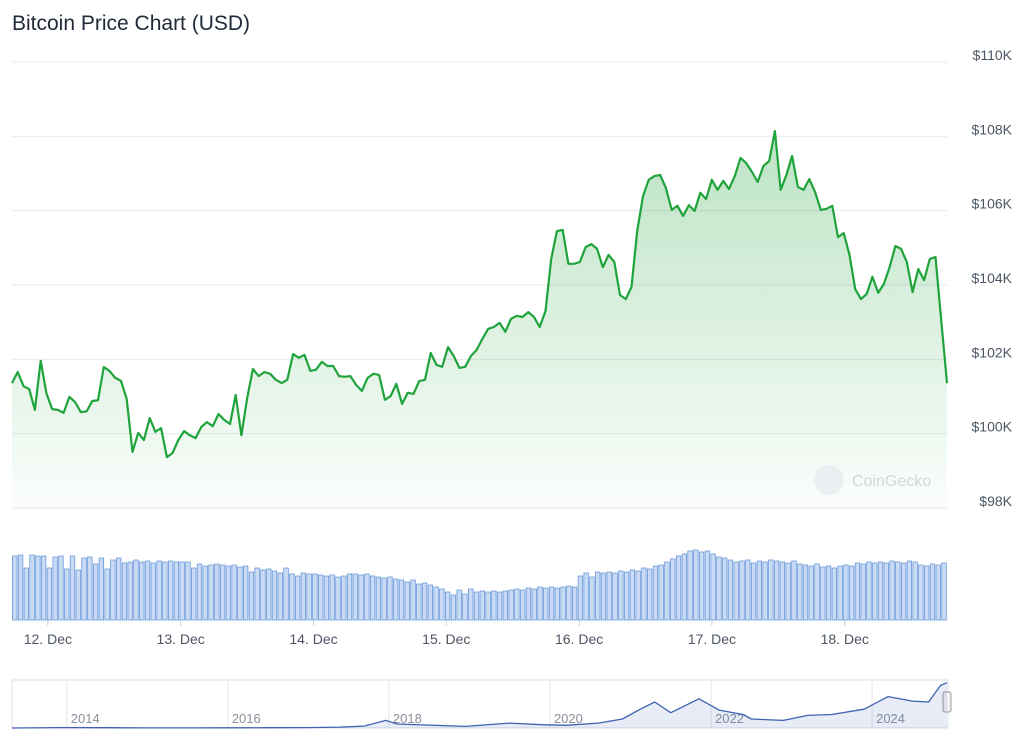 The height and width of the screenshot is (747, 1024). Describe the element at coordinates (446, 639) in the screenshot. I see `x-tick-label: 15. Dec` at that location.